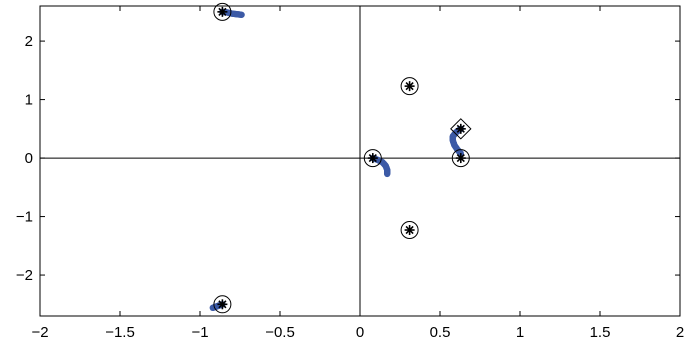 Image resolution: width=688 pixels, height=345 pixels. I want to click on x-tick-label: 1.5, so click(600, 332).